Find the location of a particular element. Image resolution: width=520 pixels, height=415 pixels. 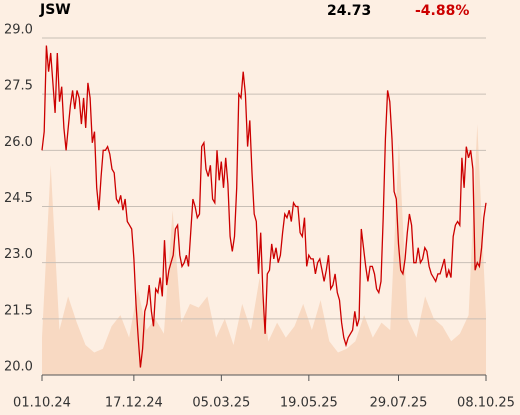

y-tick-label: 26.0 is located at coordinates (18, 142).